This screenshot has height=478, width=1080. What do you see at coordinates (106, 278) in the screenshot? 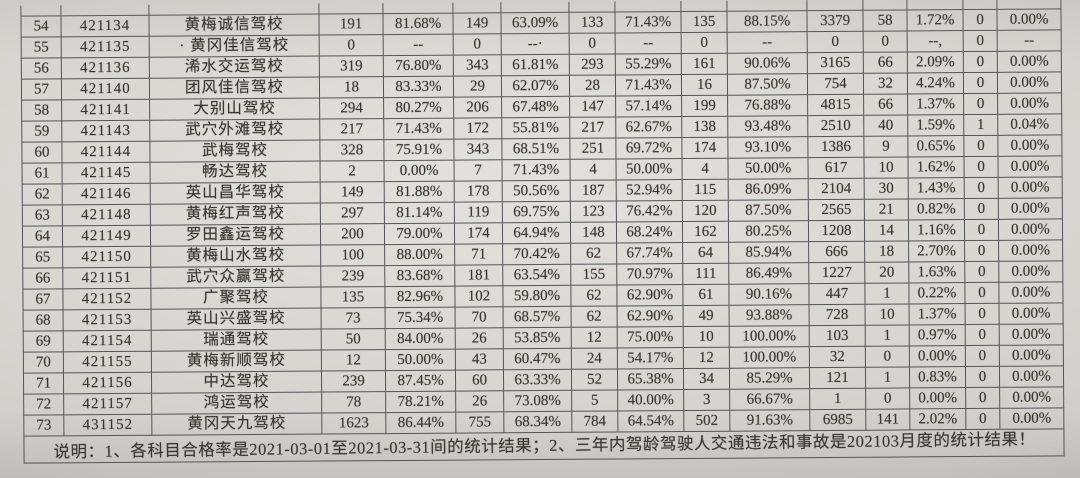
I see `school-code-cell: 421151` at bounding box center [106, 278].